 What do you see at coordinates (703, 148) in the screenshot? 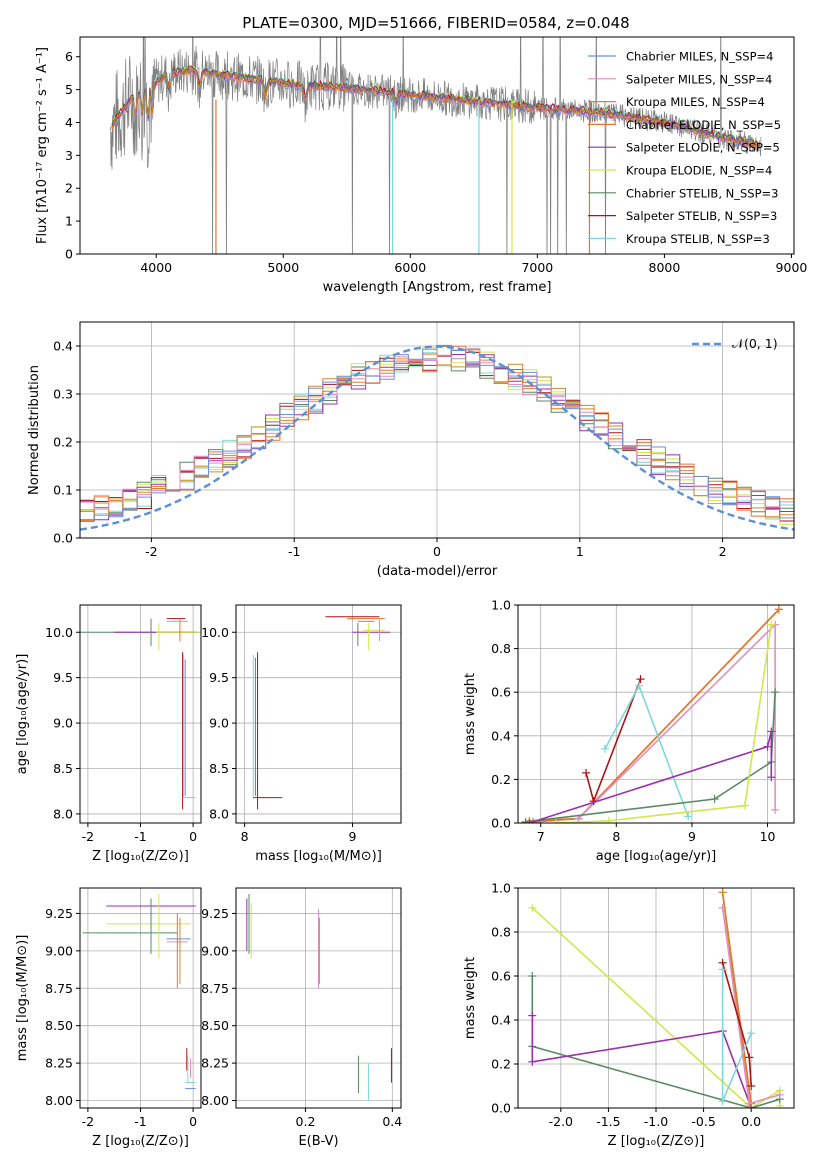
I see `legend-entry-label: Salpeter ELODIE, N_SSP=5` at bounding box center [703, 148].